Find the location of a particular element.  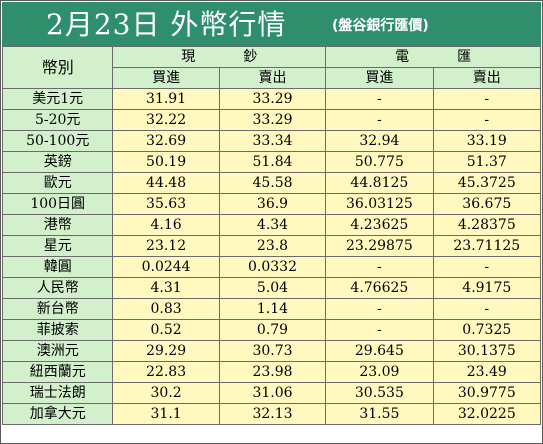

tt-buy-cell: 44.8125 is located at coordinates (379, 183).